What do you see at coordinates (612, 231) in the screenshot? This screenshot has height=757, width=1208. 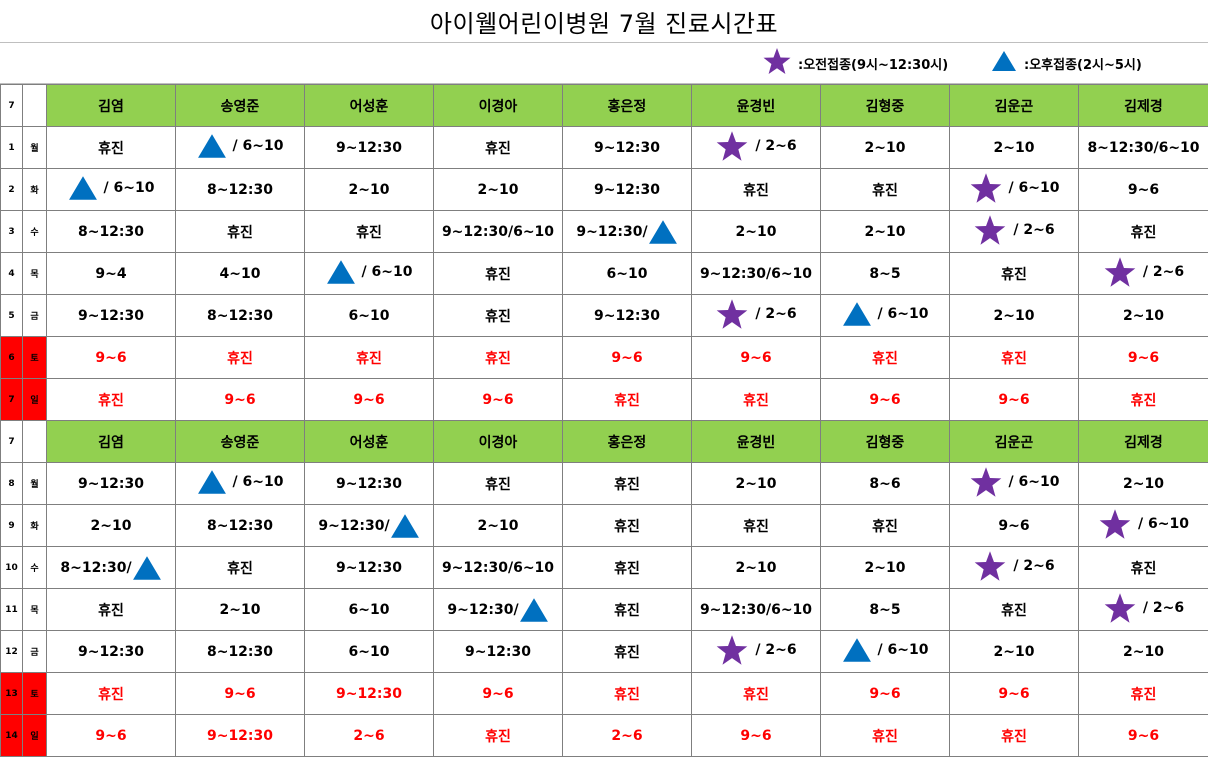 I see `hours-text: 9~12:30/` at bounding box center [612, 231].